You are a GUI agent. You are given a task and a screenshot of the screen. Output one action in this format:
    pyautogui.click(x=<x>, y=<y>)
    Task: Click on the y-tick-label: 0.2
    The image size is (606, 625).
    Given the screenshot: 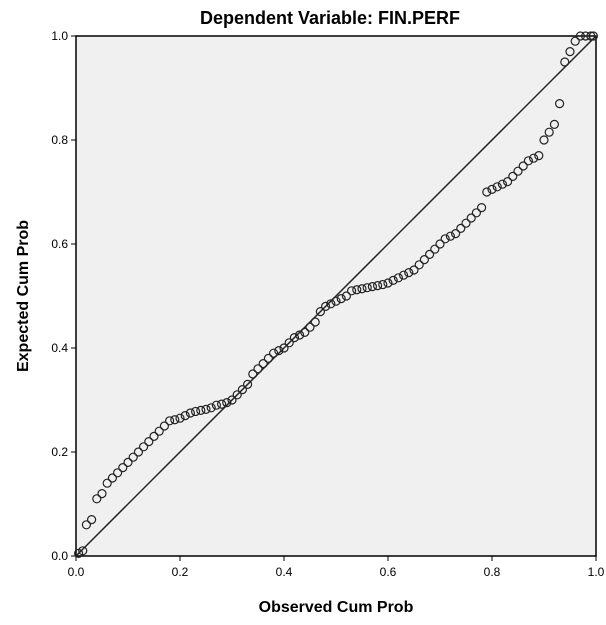 What is the action you would take?
    pyautogui.click(x=59, y=452)
    